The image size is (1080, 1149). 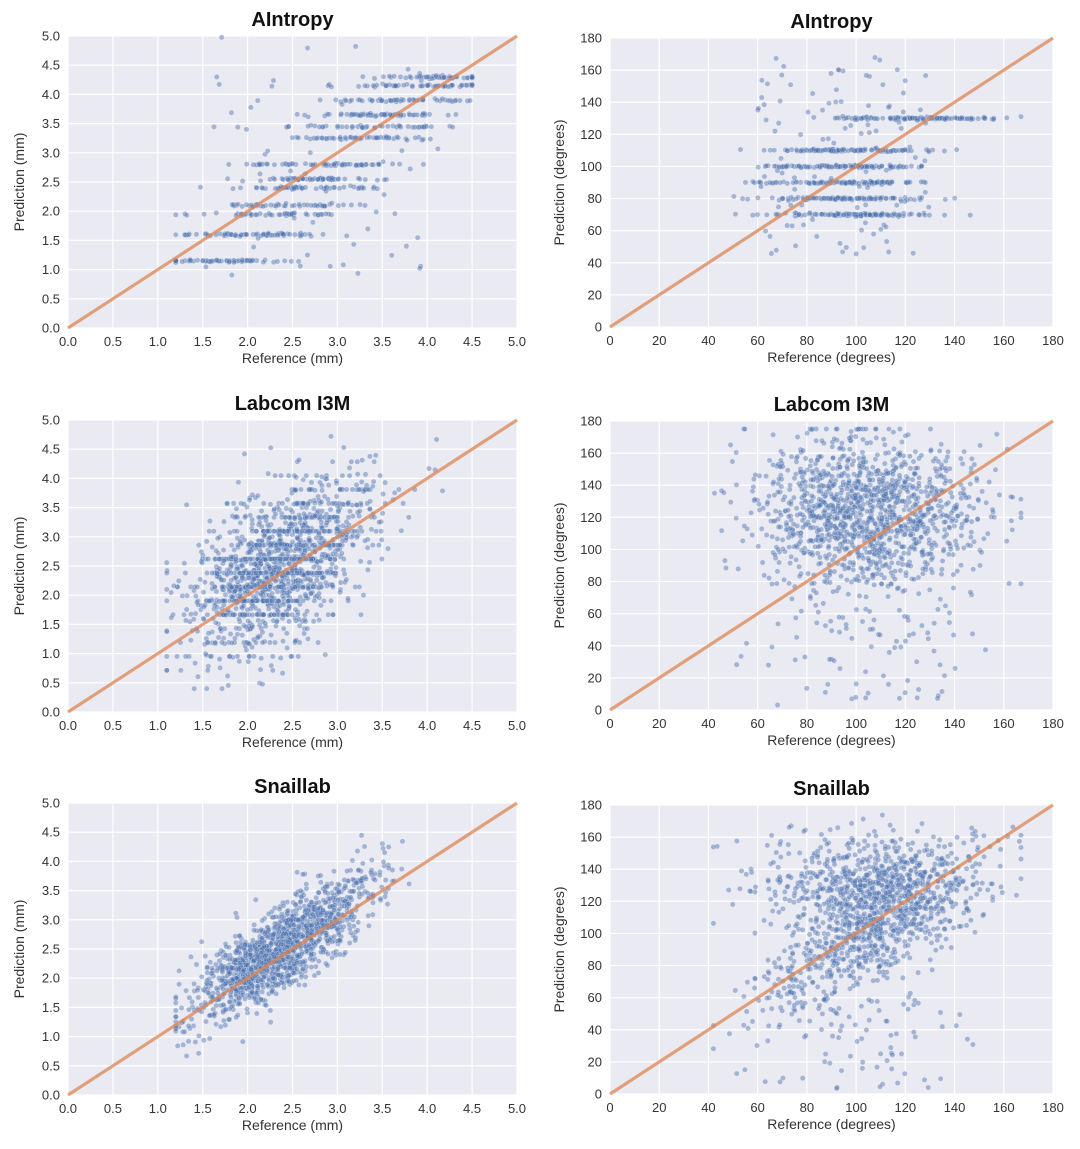 I want to click on y-tick-label: 180, so click(x=591, y=421).